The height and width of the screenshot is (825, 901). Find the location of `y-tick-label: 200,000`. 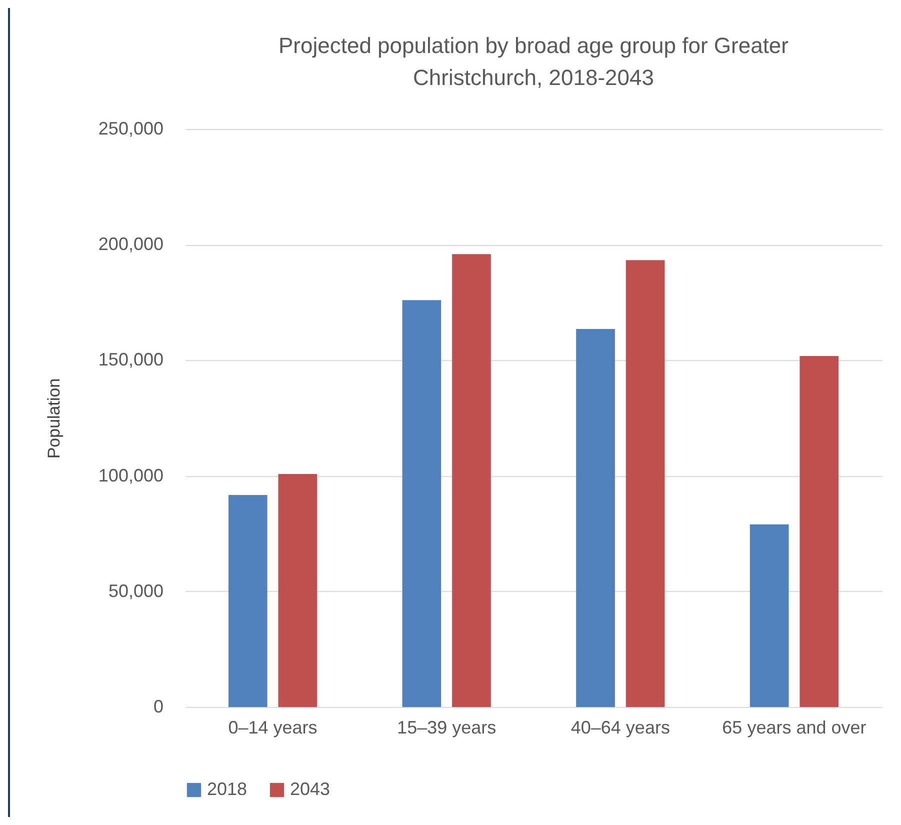

y-tick-label: 200,000 is located at coordinates (131, 244).